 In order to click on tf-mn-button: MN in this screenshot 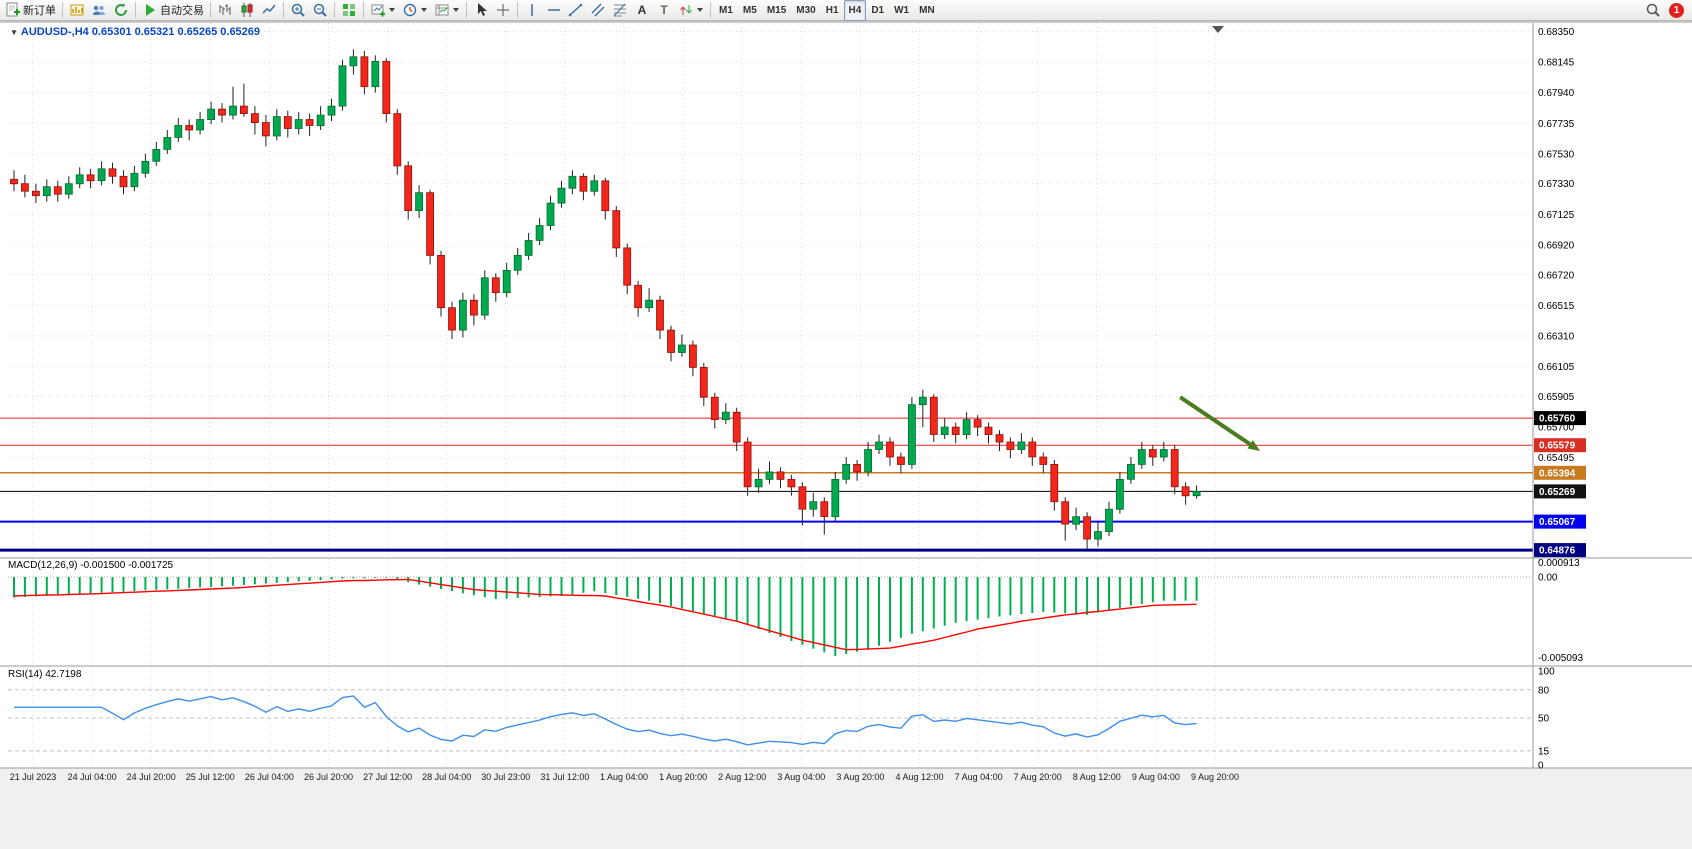, I will do `click(927, 10)`.